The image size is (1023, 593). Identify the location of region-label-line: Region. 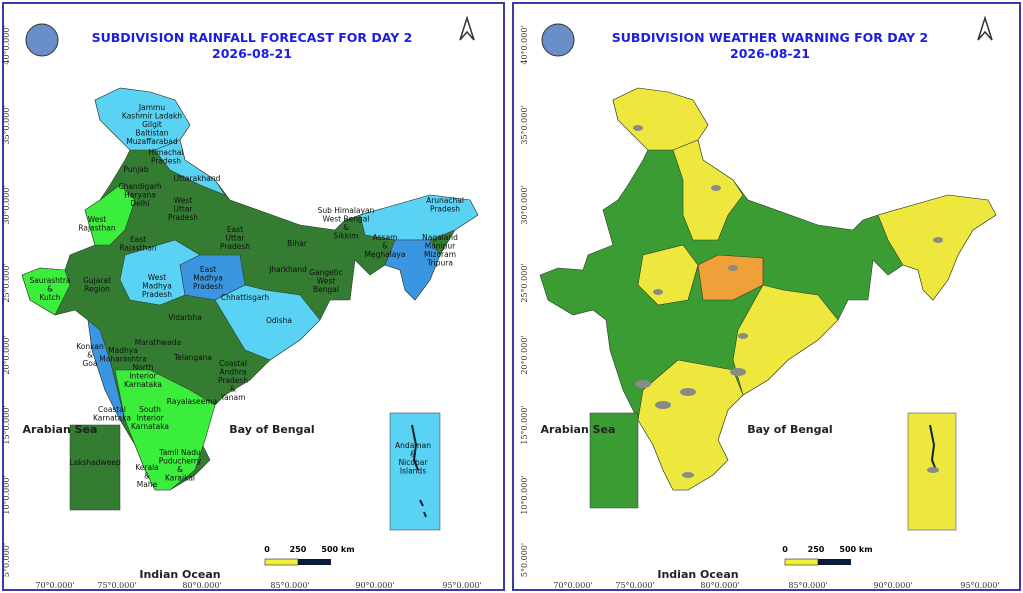
(97, 289).